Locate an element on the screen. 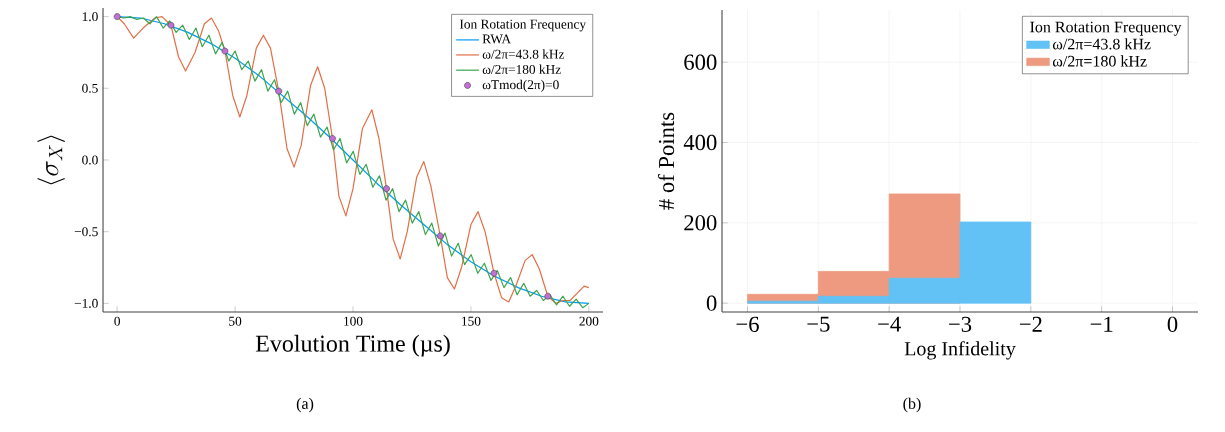 The height and width of the screenshot is (432, 1225). x-tick-label: −1 is located at coordinates (1101, 324).